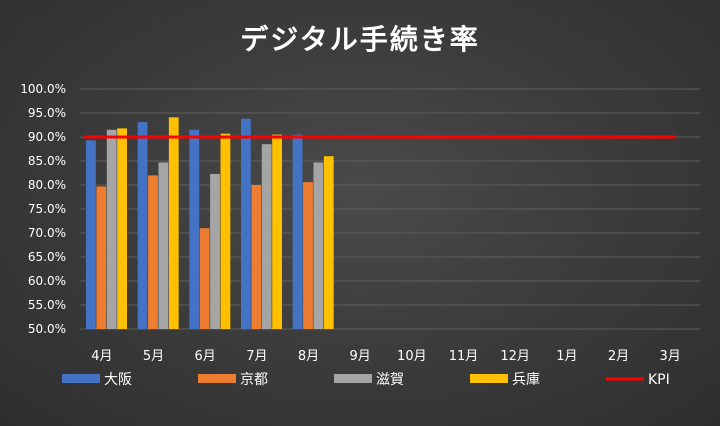 This screenshot has height=426, width=720. What do you see at coordinates (163, 245) in the screenshot?
I see `bar-滋賀-5月` at bounding box center [163, 245].